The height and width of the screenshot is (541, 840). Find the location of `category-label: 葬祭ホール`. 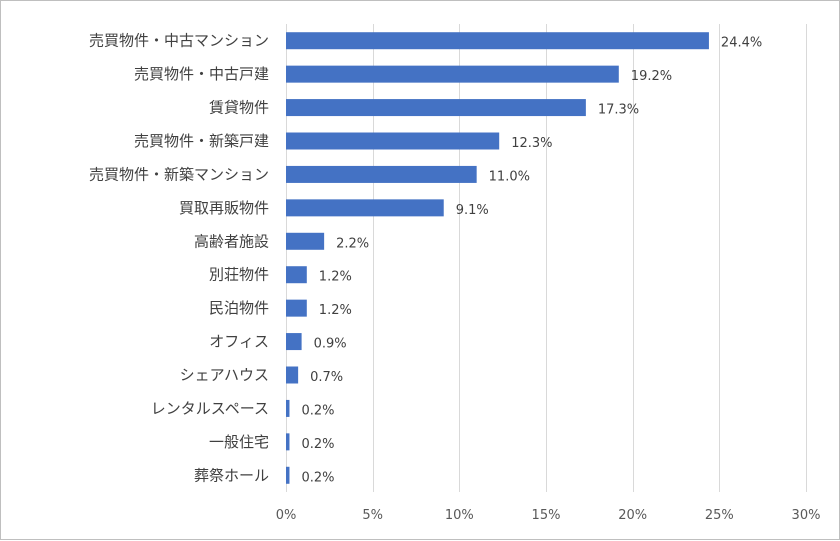

category-label: 葬祭ホール is located at coordinates (231, 475).